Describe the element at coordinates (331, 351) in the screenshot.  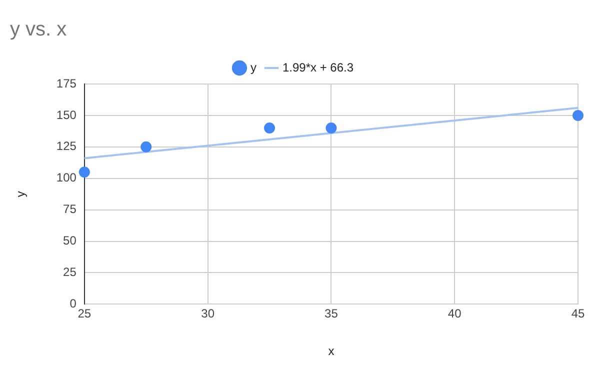
I see `x-axis-title: x` at that location.